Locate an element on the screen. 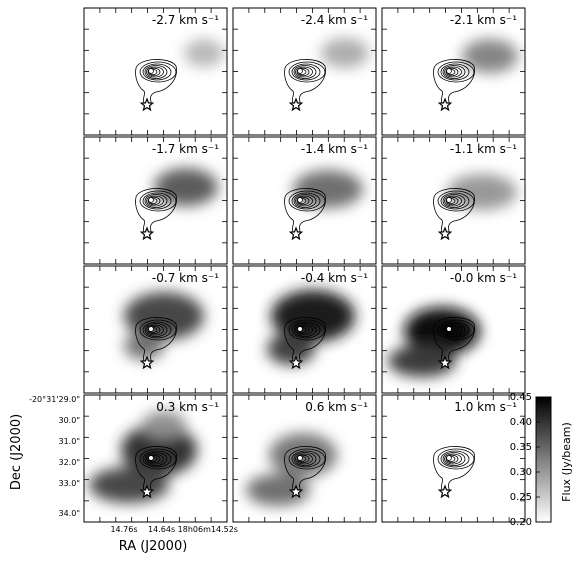 Image resolution: width=581 pixels, height=563 pixels. velocity-label: -1.4 km s⁻¹ is located at coordinates (334, 149).